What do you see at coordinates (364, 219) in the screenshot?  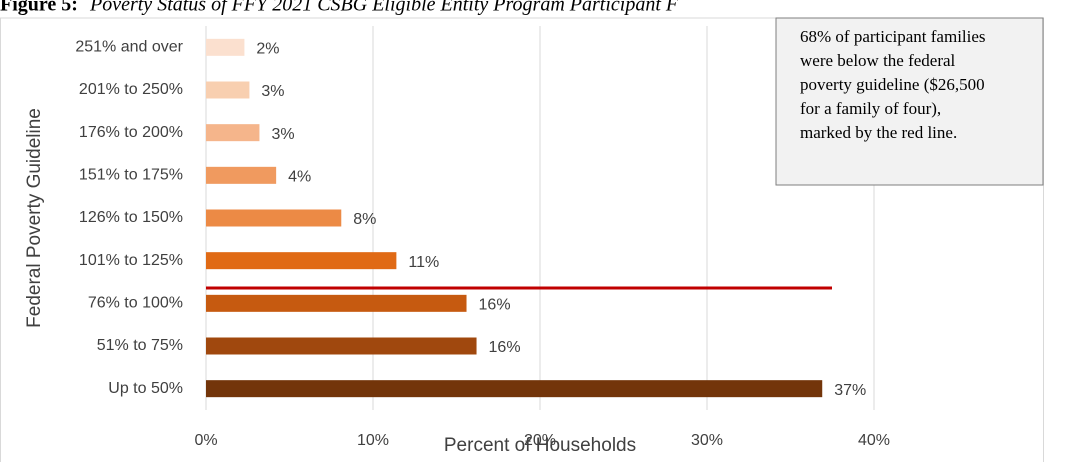 I see `data-label: 8%` at bounding box center [364, 219].